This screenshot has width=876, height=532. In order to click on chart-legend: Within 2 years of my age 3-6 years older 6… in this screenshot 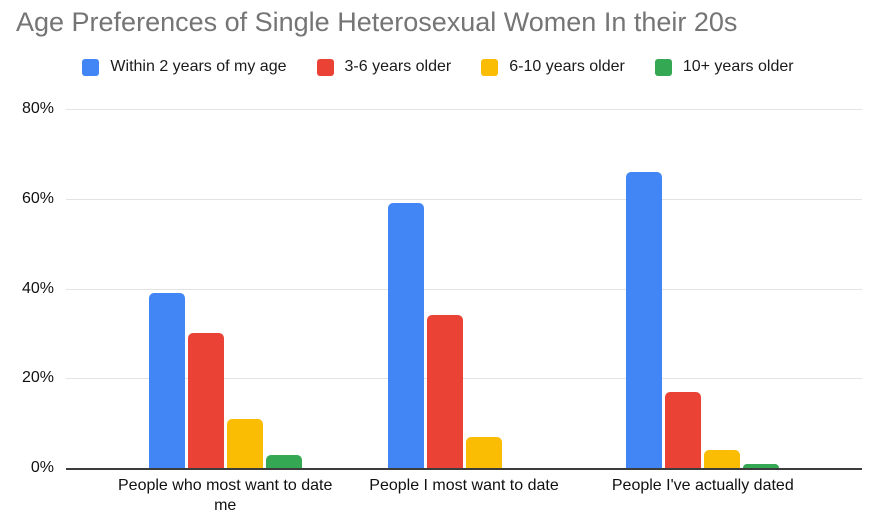, I will do `click(438, 67)`.